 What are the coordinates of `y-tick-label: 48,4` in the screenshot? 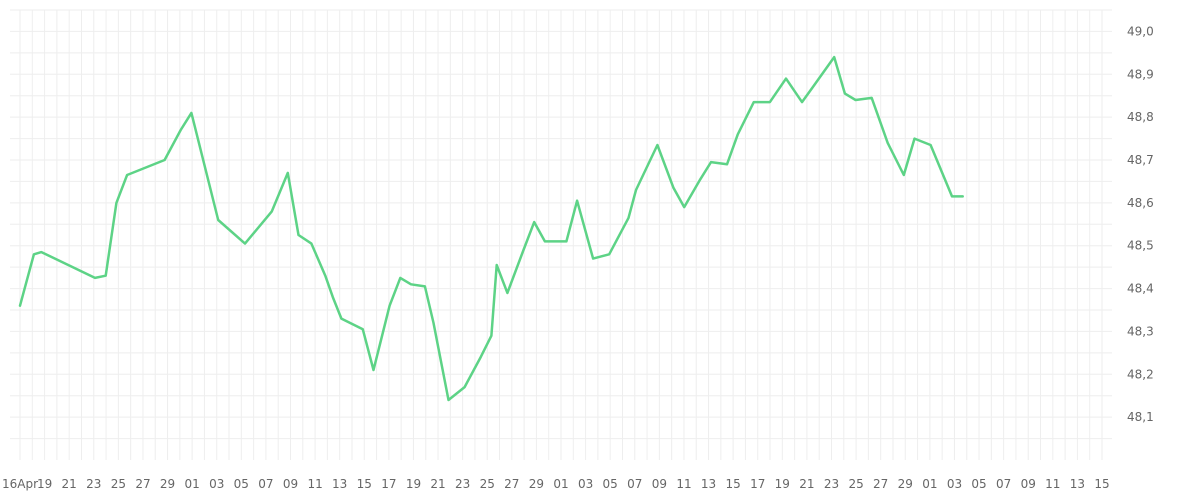 It's located at (1140, 289).